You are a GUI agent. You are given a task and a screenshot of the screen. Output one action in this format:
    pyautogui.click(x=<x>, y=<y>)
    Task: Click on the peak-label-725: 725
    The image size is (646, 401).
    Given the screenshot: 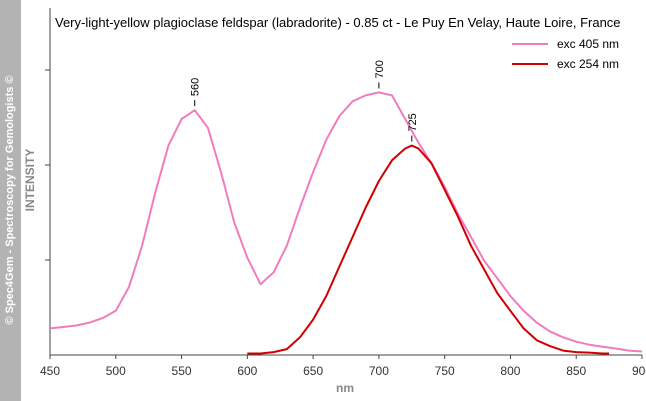 What is the action you would take?
    pyautogui.click(x=413, y=122)
    